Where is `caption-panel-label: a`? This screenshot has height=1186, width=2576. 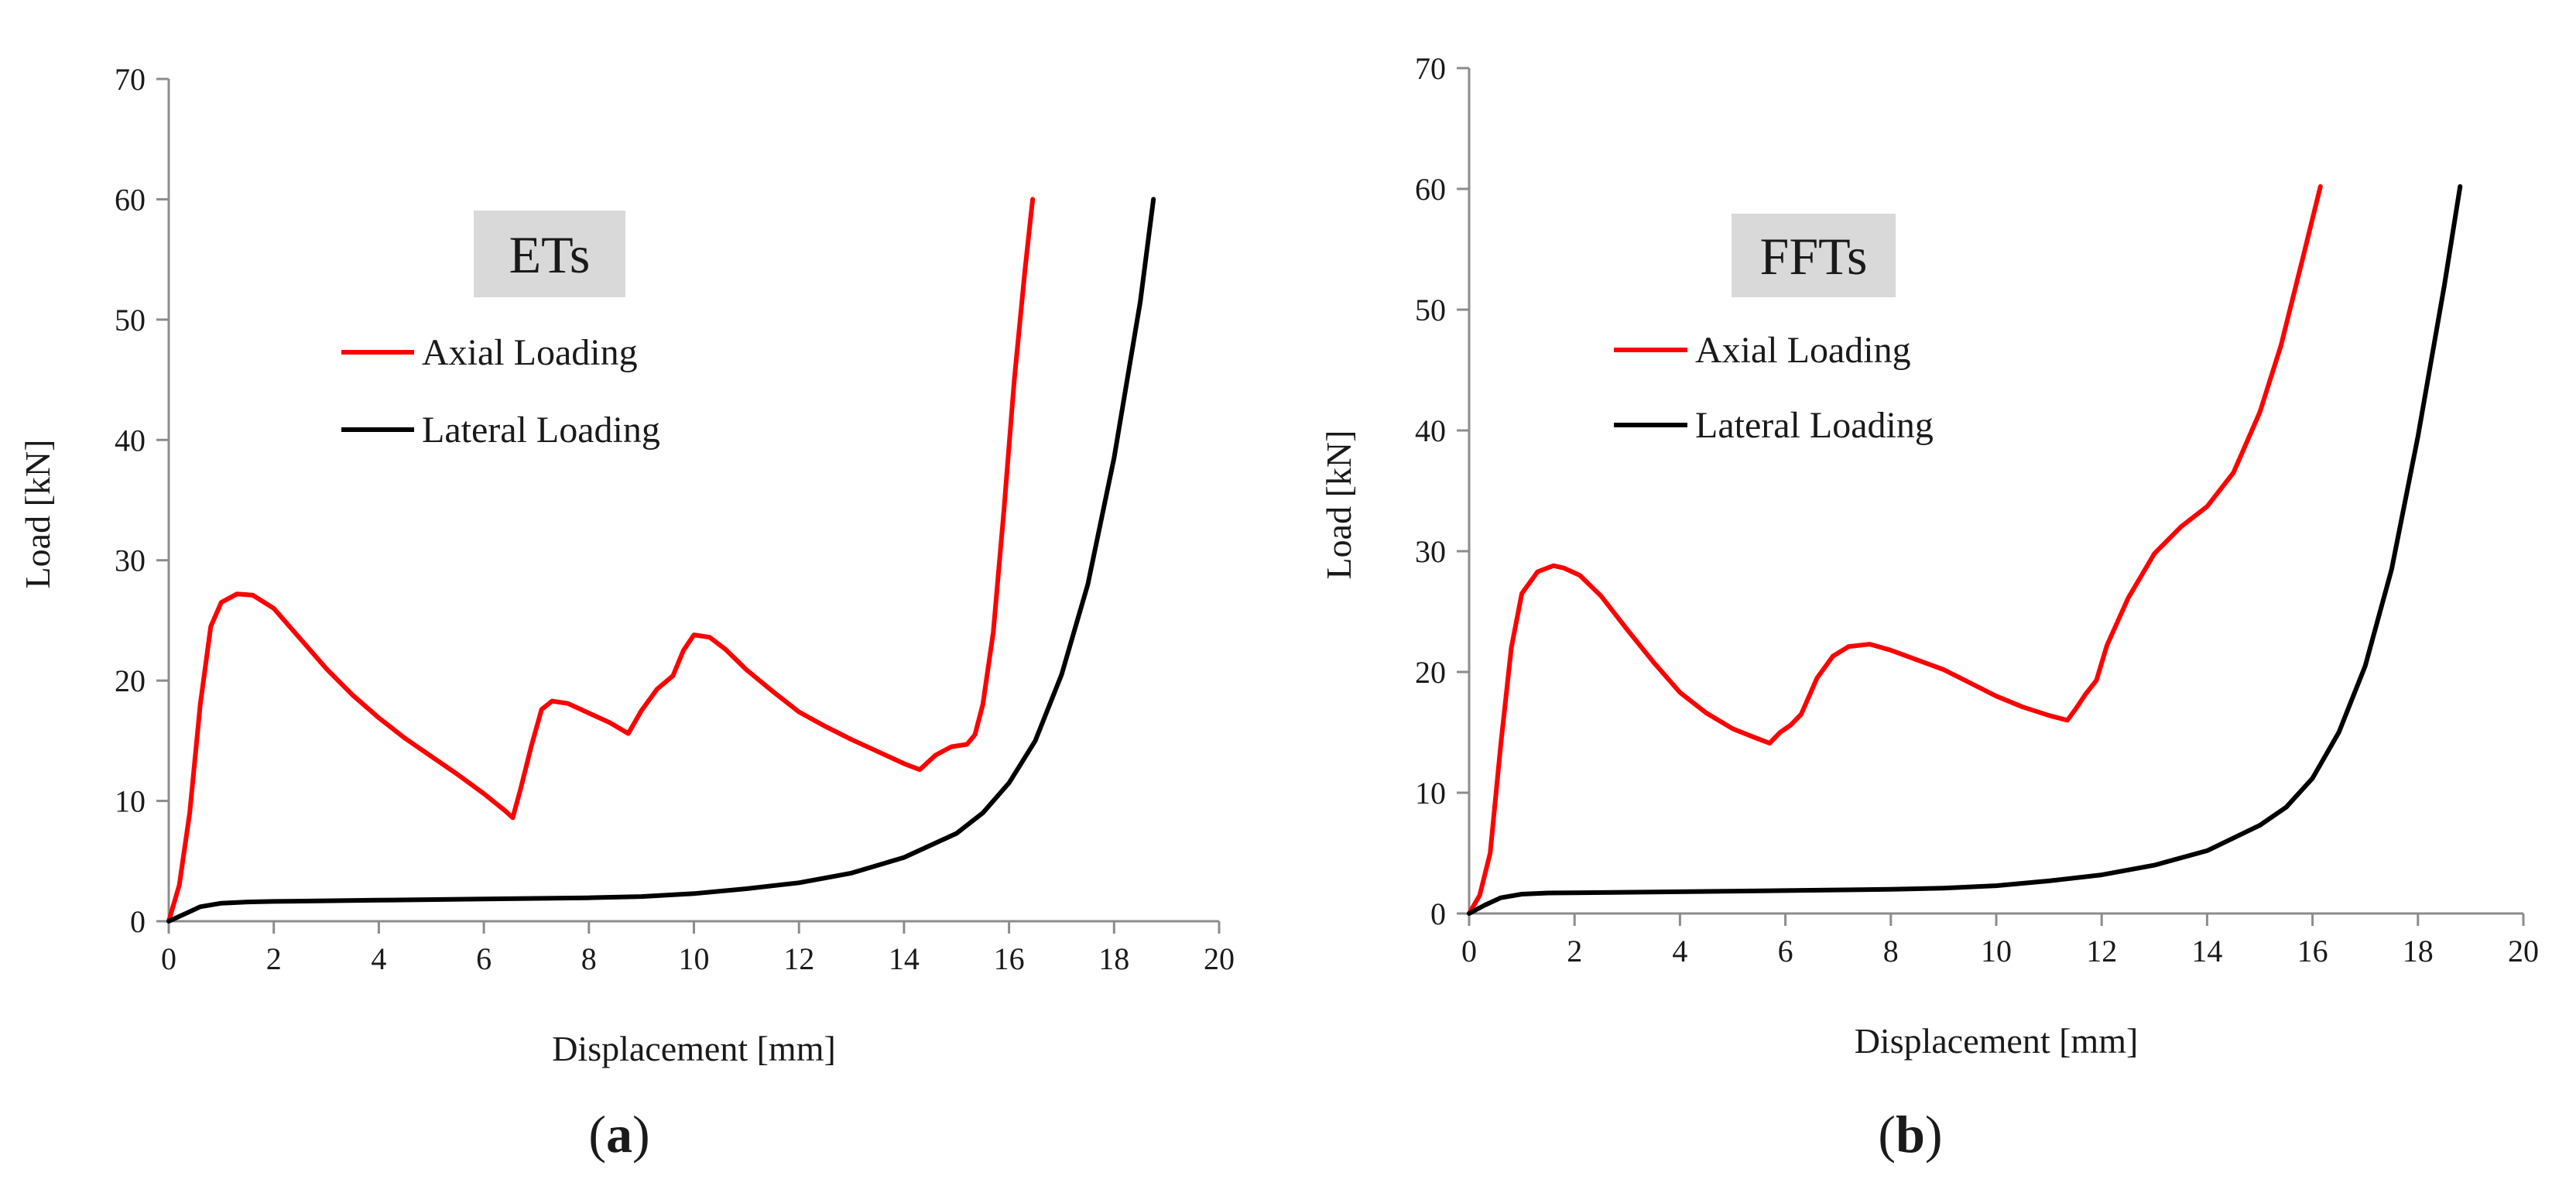 caption-panel-label: a is located at coordinates (619, 1134).